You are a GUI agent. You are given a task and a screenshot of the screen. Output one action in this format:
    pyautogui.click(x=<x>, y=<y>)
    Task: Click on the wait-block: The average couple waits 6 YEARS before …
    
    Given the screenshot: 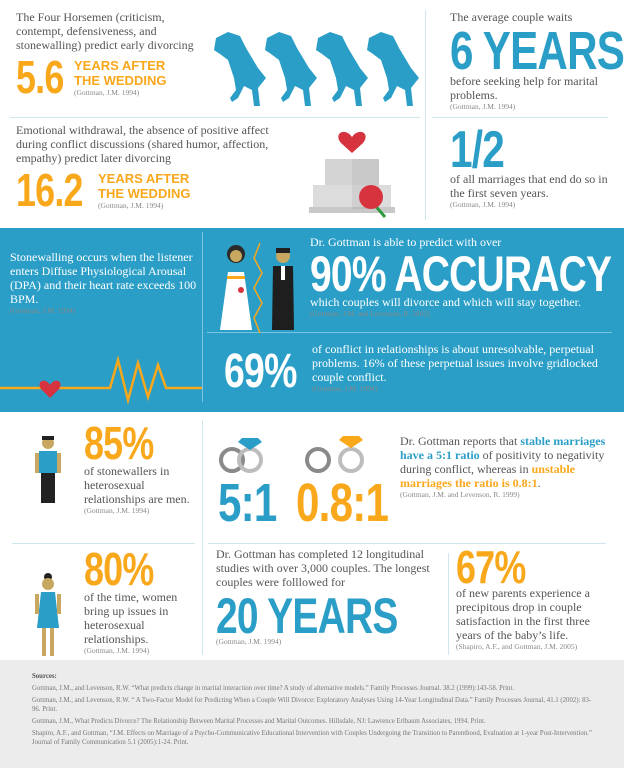 What is the action you would take?
    pyautogui.click(x=537, y=61)
    